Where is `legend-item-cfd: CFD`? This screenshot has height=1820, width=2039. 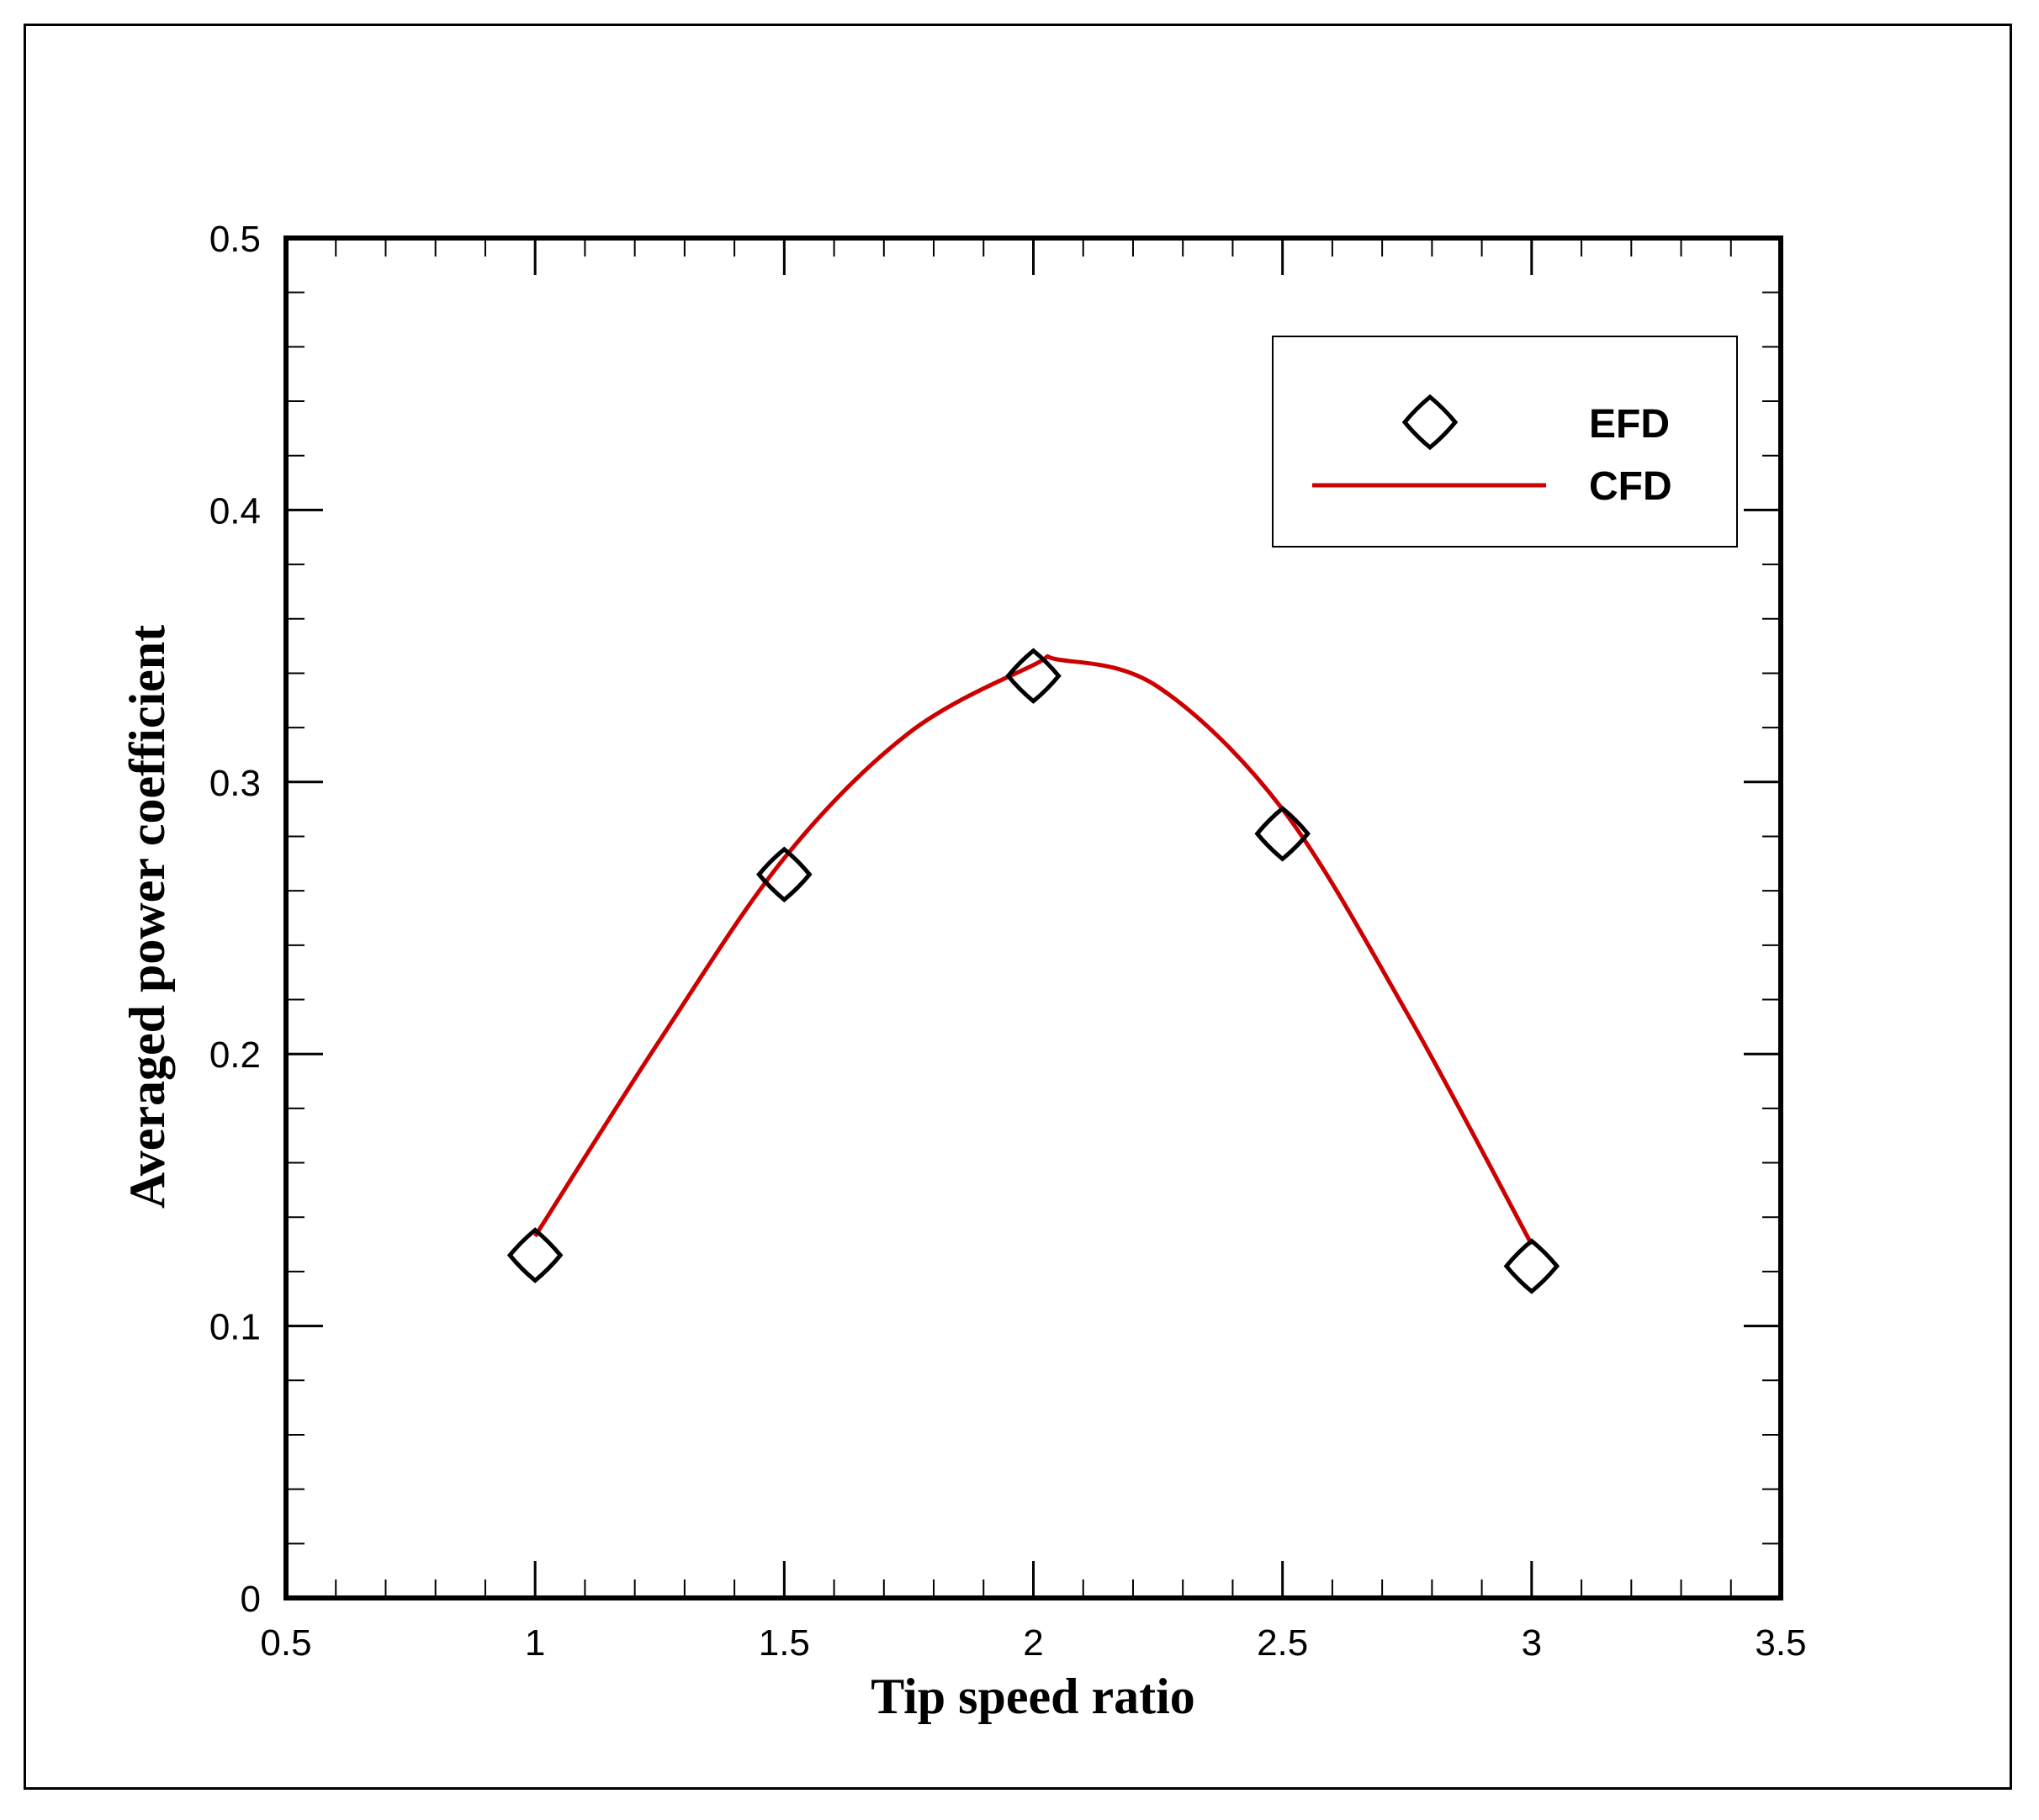
legend-item-cfd: CFD is located at coordinates (1492, 486).